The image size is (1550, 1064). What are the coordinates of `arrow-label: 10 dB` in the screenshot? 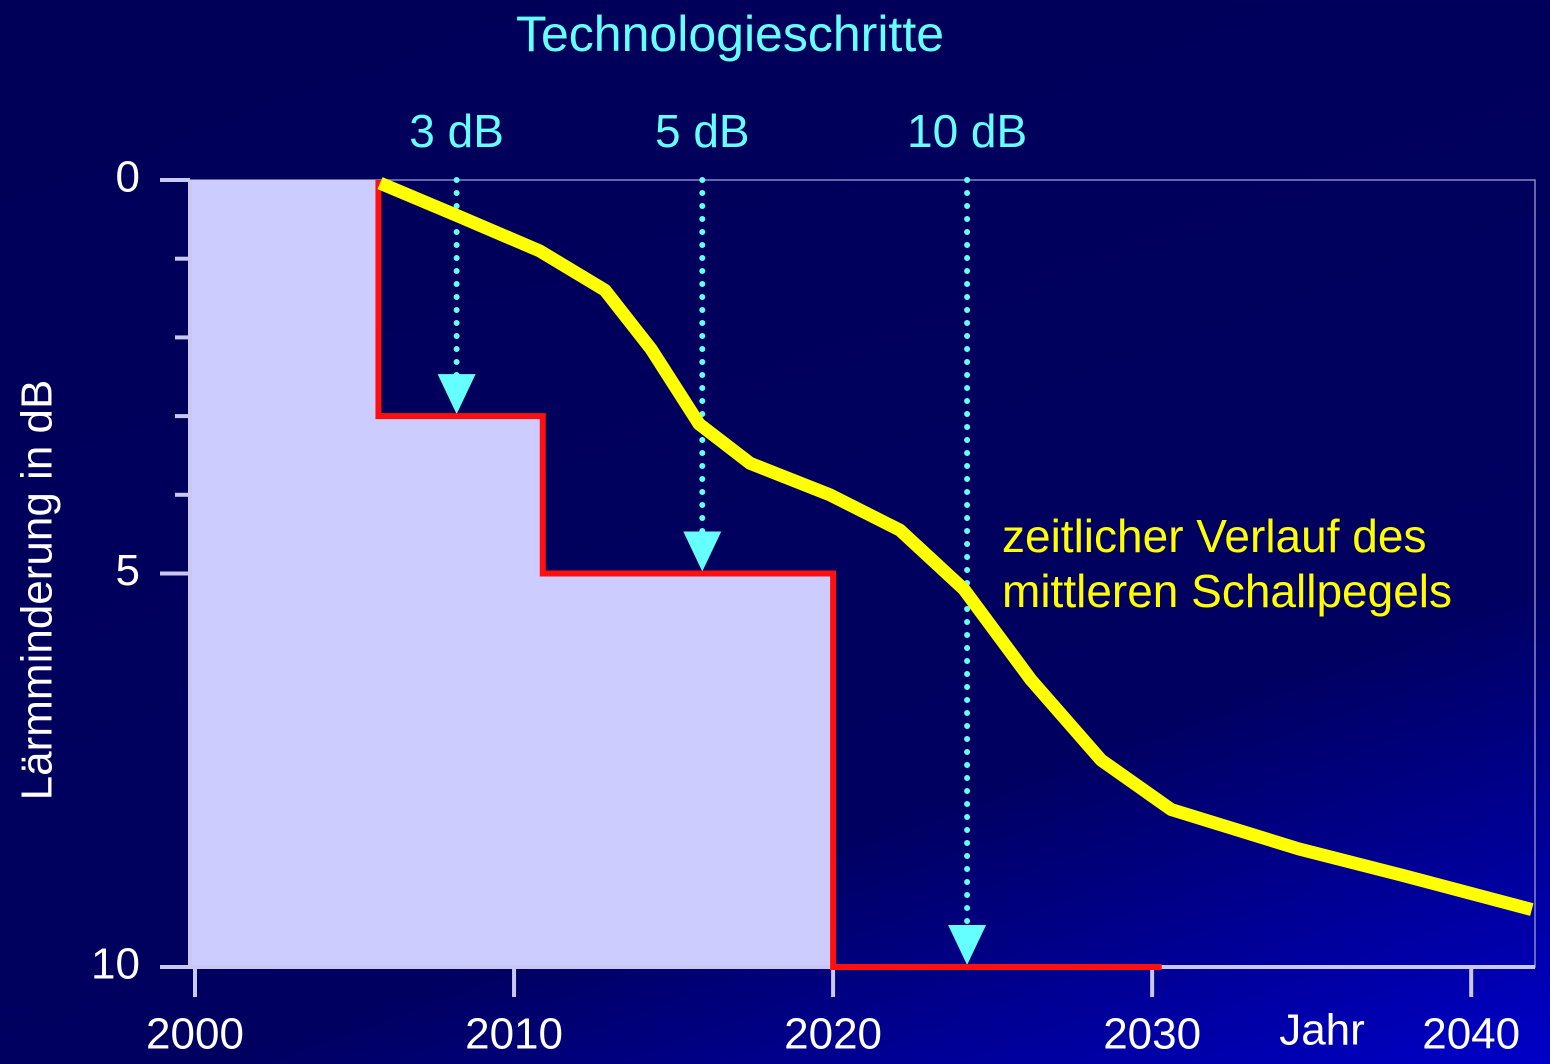 It's located at (967, 131).